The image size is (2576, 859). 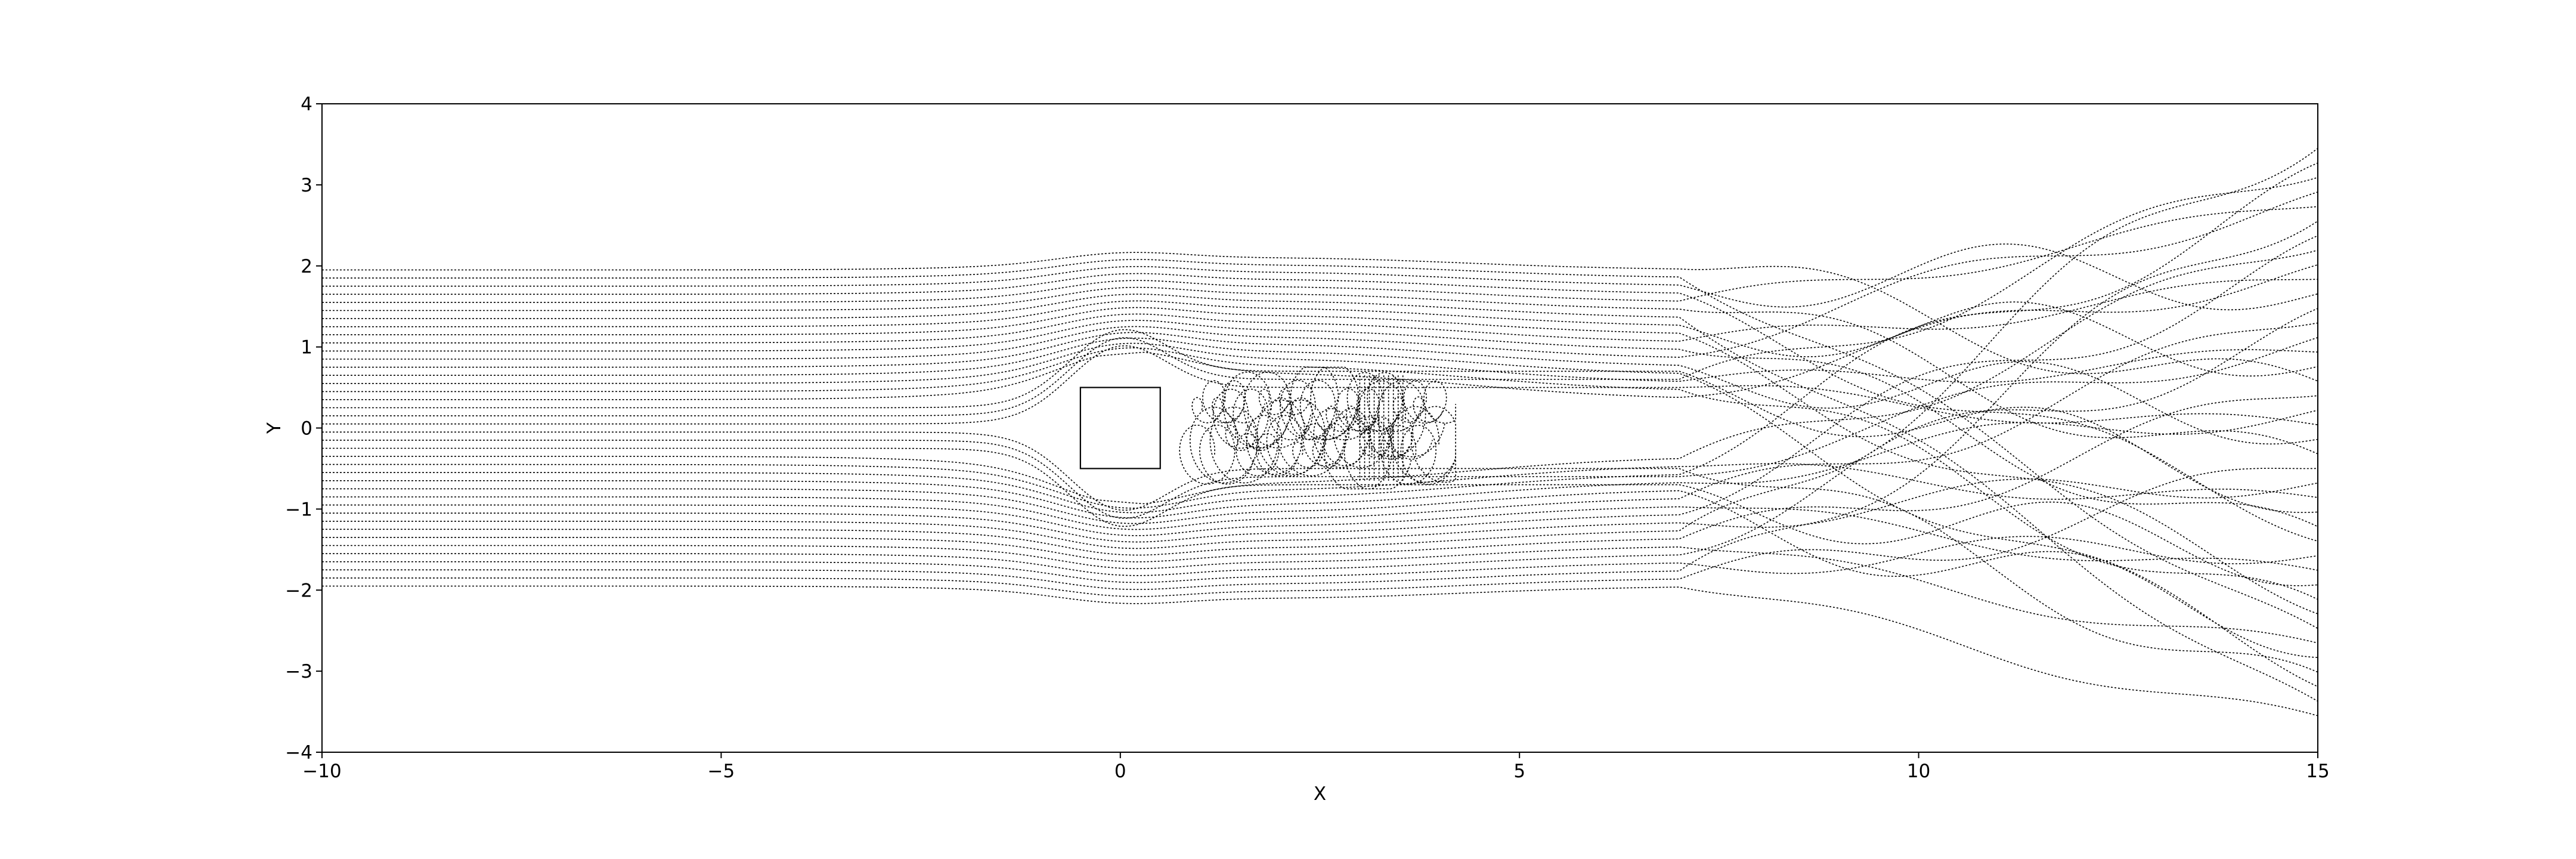 I want to click on x-tick-label: −10, so click(x=322, y=771).